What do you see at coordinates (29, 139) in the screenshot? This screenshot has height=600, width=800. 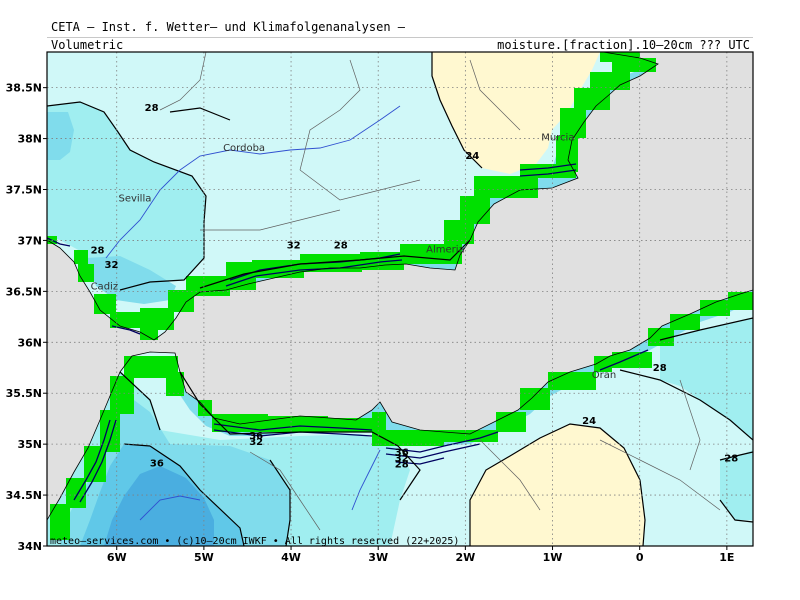 I see `latitude-tick-label: 38N` at bounding box center [29, 139].